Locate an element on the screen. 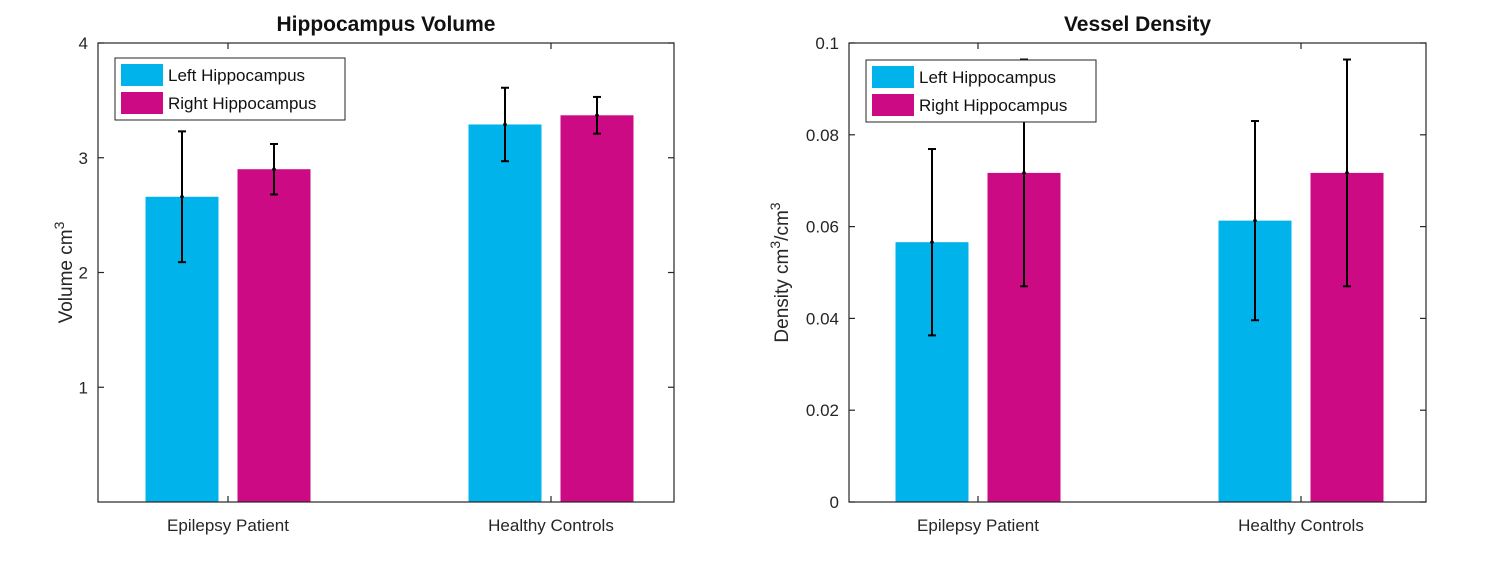 This screenshot has width=1502, height=565. y-axis-label: Density cm3/cm3 is located at coordinates (780, 272).